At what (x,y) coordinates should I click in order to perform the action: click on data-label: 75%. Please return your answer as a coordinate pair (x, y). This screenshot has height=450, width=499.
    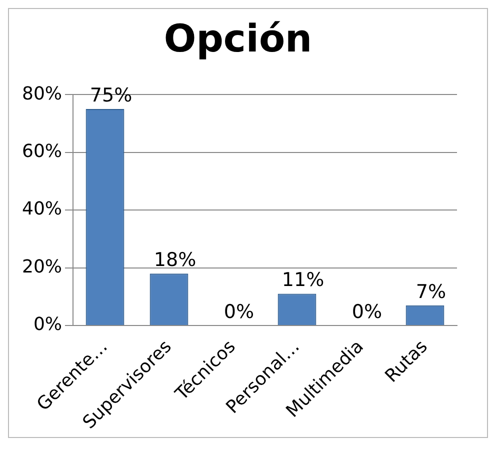
    Looking at the image, I should click on (111, 95).